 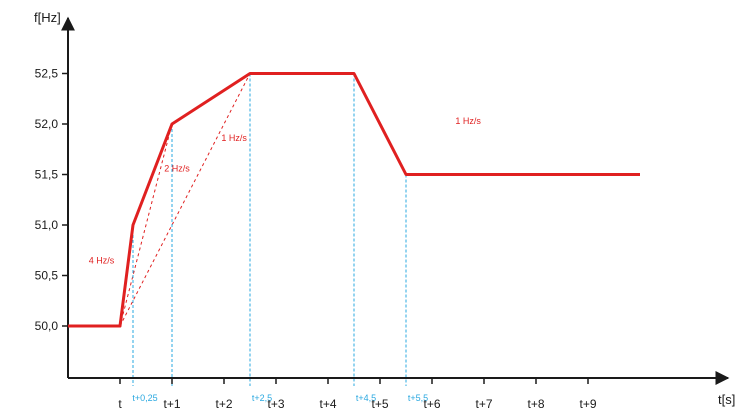 What do you see at coordinates (47, 326) in the screenshot?
I see `y-tick-label: 50,0` at bounding box center [47, 326].